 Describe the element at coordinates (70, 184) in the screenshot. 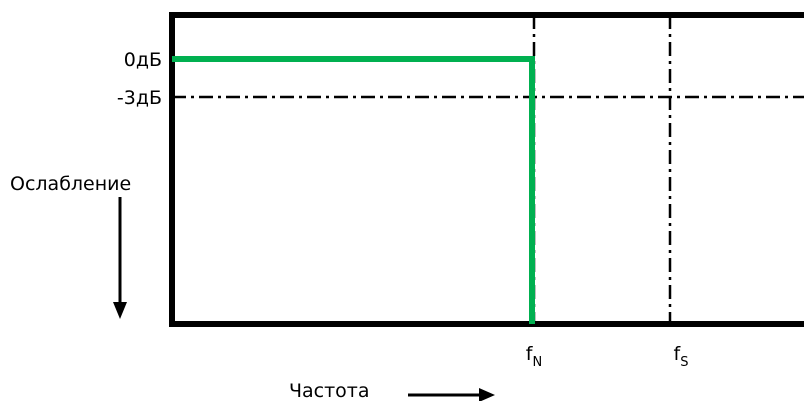

I see `attenuation-axis-title: Ослабление` at that location.